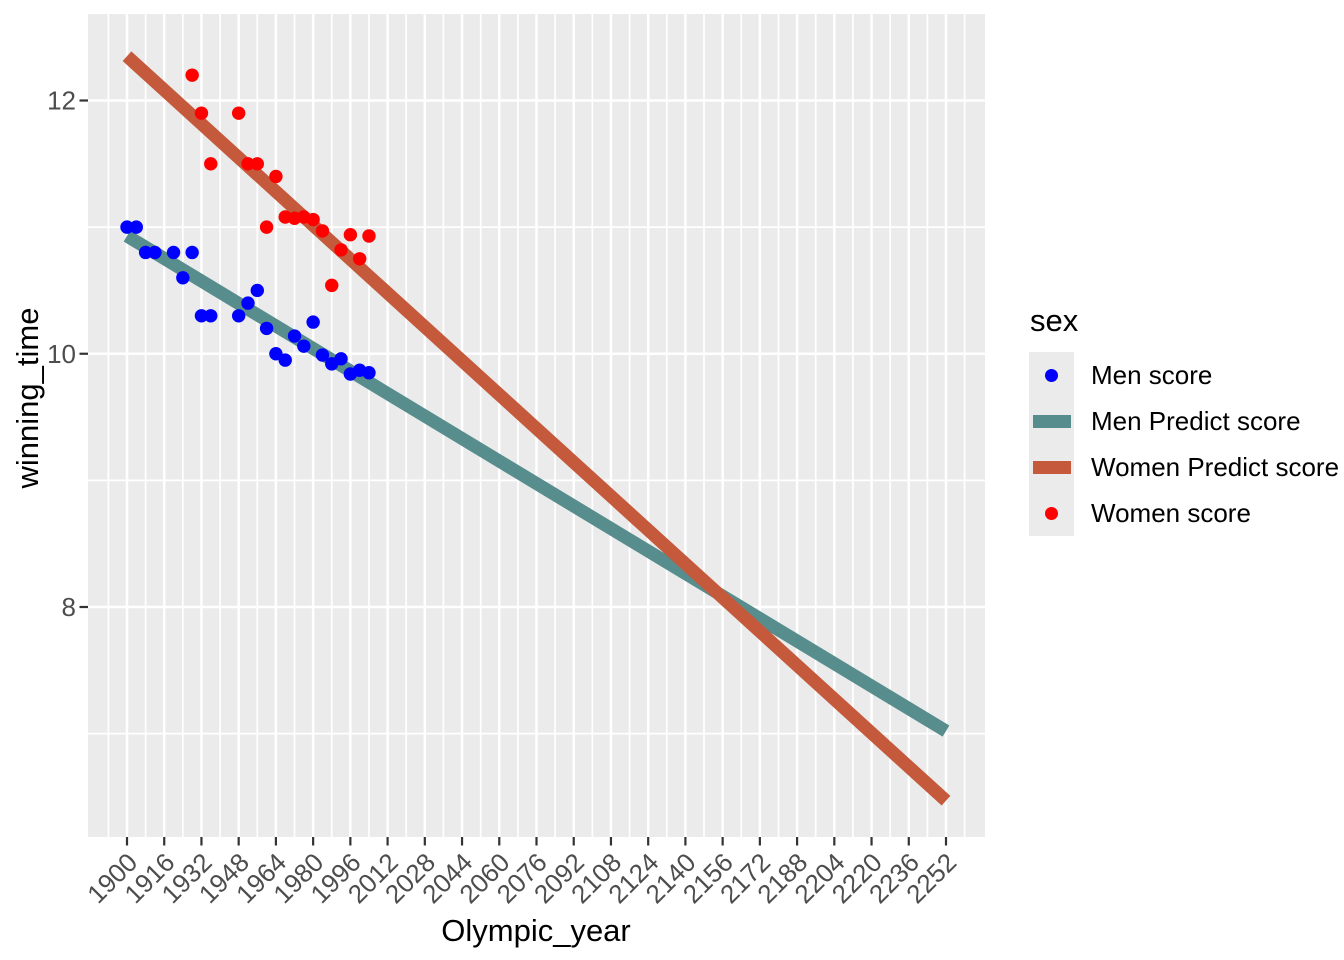 The width and height of the screenshot is (1344, 960). I want to click on legend-label-women-score: Women score, so click(1171, 512).